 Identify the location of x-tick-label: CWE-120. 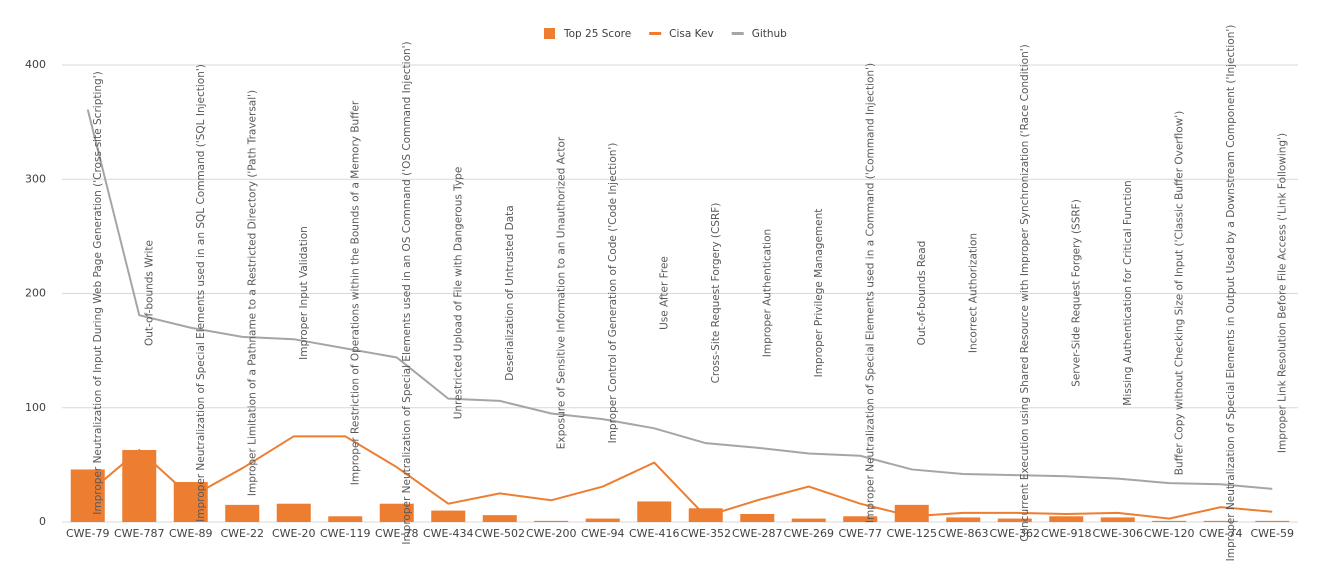
(1169, 533).